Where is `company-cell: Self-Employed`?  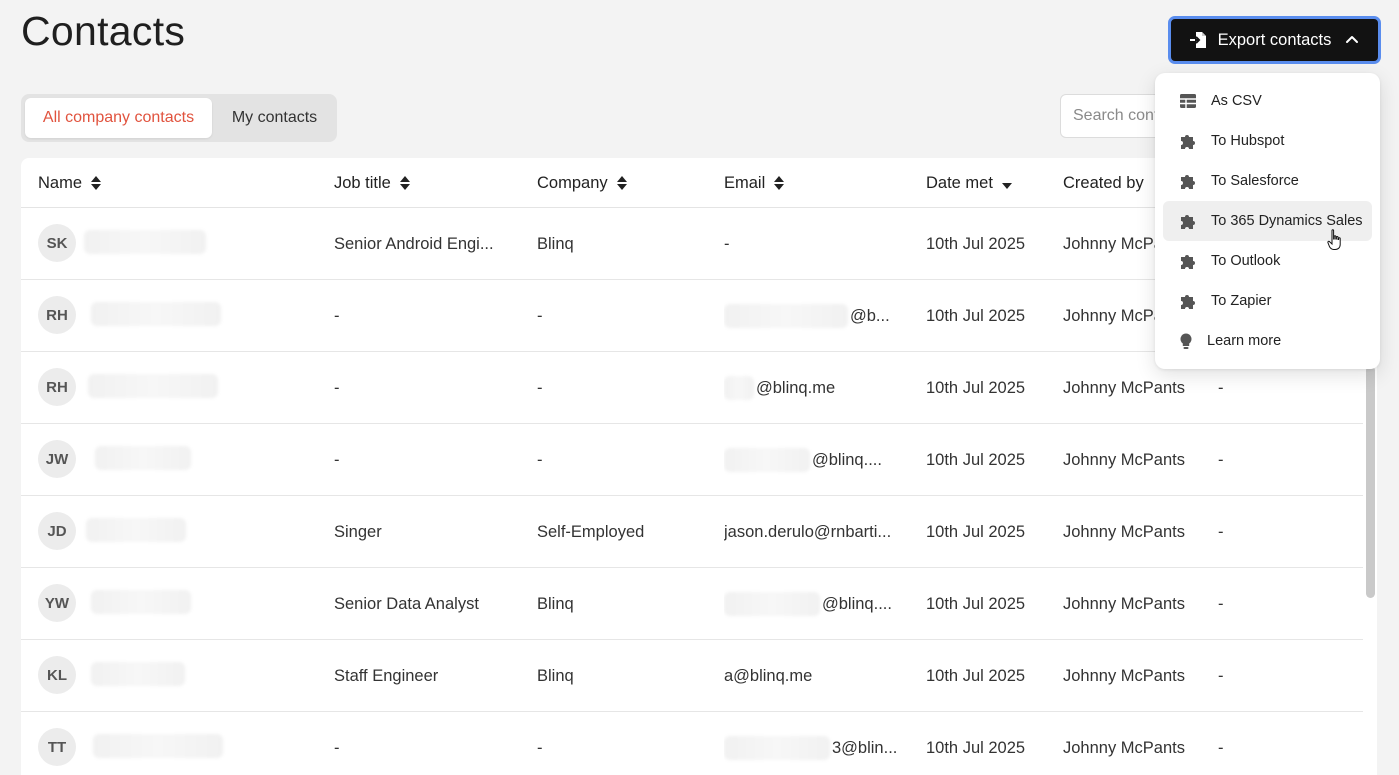 company-cell: Self-Employed is located at coordinates (617, 532).